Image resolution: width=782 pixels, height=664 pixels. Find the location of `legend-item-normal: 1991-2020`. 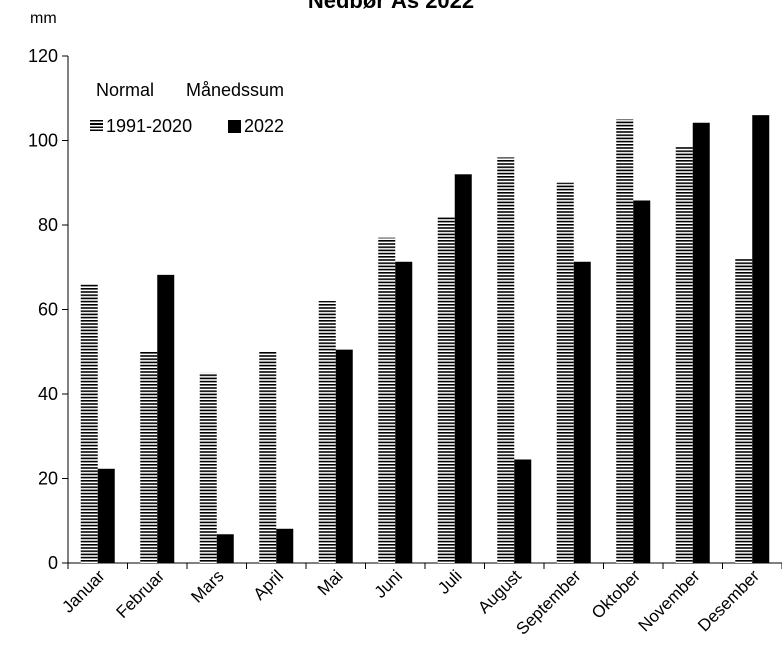

legend-item-normal: 1991-2020 is located at coordinates (141, 126).